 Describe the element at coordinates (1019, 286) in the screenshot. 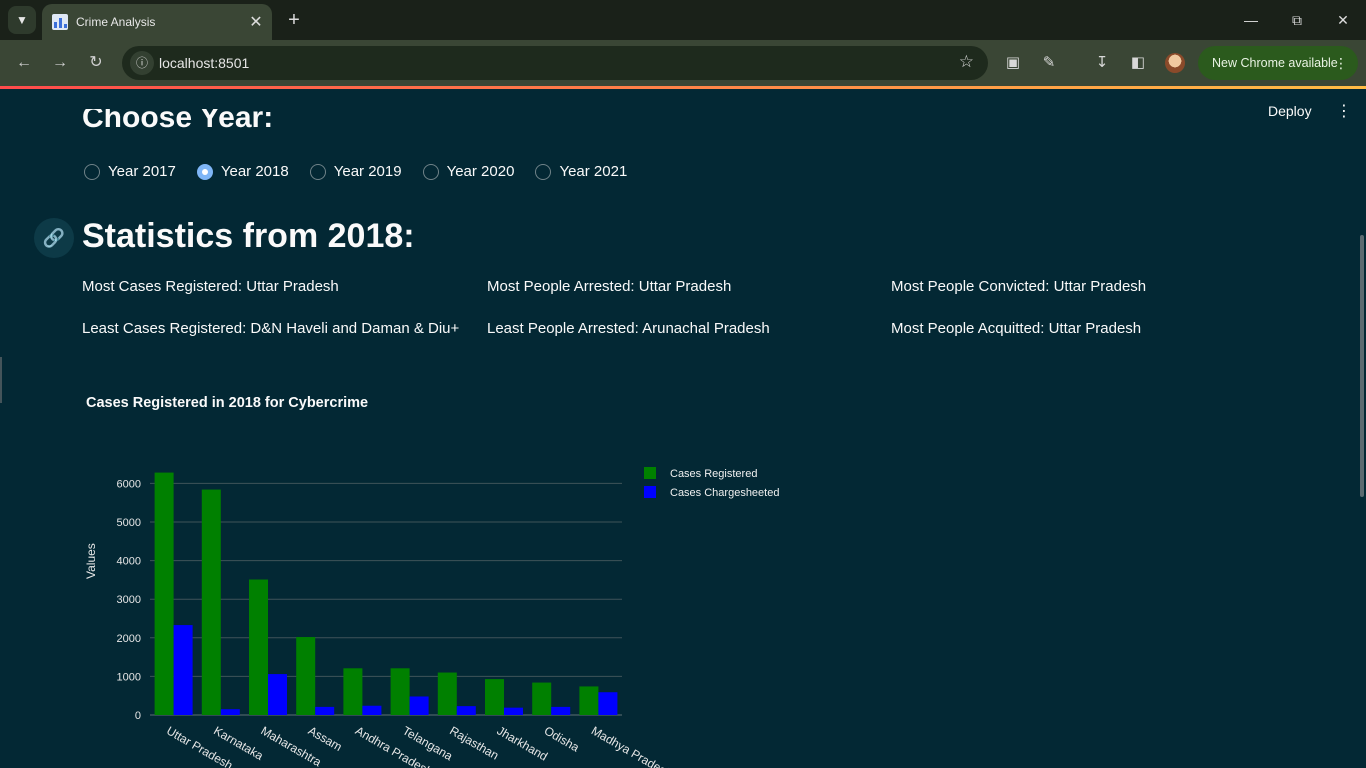

I see `stat-most-convicted: Most People Convicted: Uttar Pradesh` at that location.